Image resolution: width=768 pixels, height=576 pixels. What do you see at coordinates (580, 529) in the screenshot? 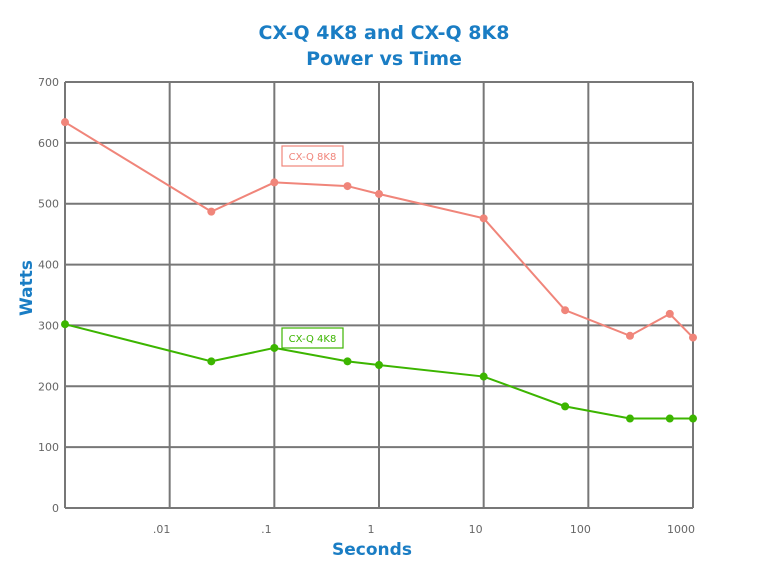
I see `x-tick-label: 100` at bounding box center [580, 529].